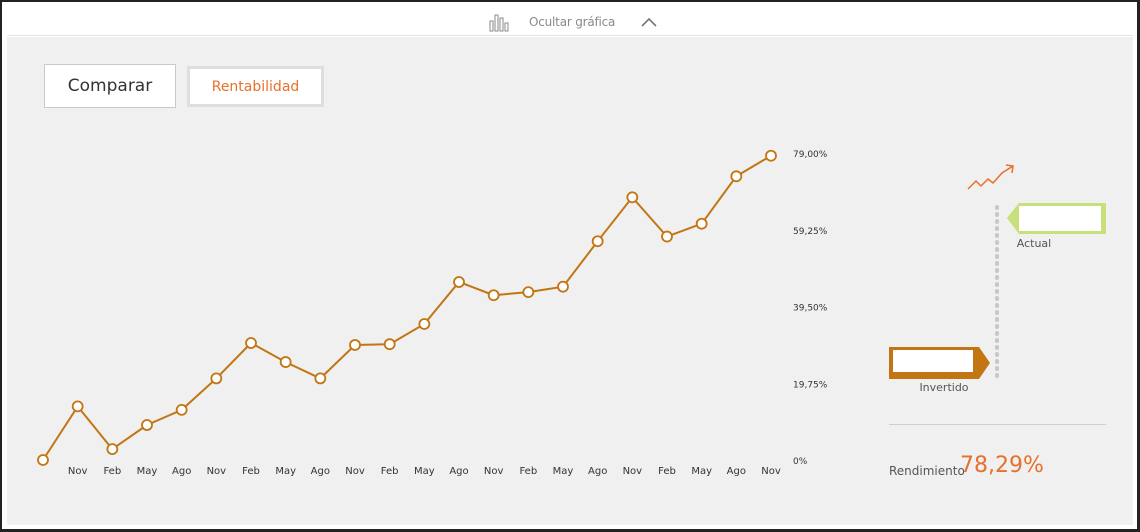 The image size is (1140, 532). Describe the element at coordinates (800, 462) in the screenshot. I see `y-tick-label: 0%` at that location.